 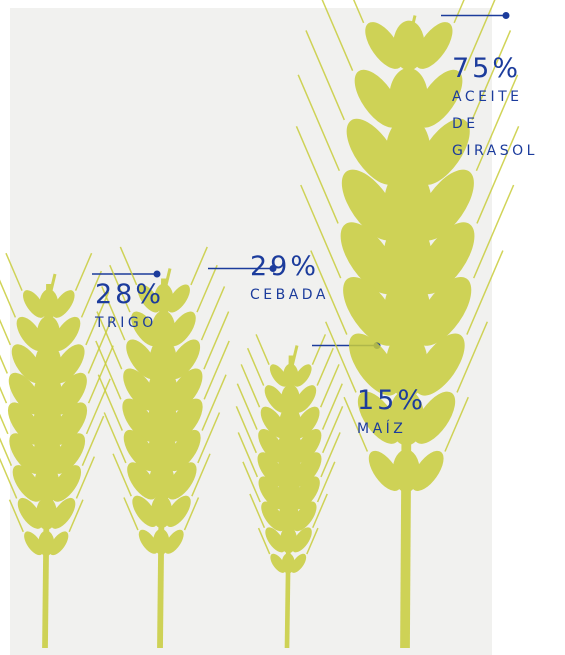 I want to click on category-label: TRIGO, so click(x=126, y=323).